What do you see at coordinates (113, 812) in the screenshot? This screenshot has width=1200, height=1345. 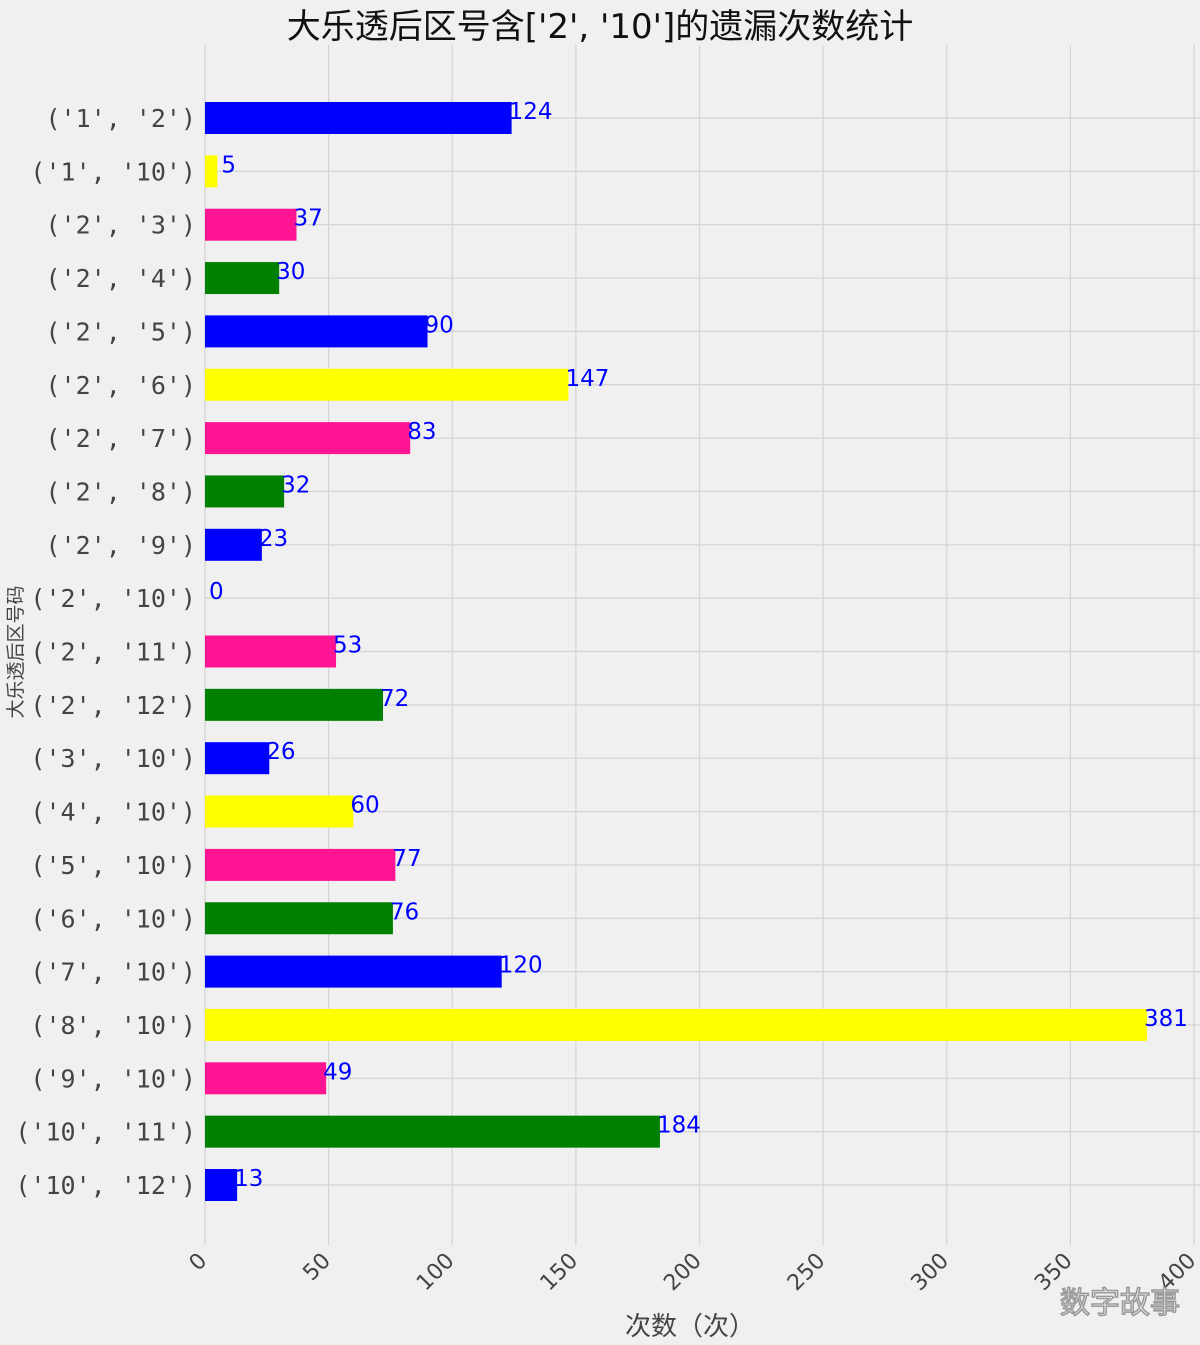 I see `y-tick-label: ('4', '10')` at bounding box center [113, 812].